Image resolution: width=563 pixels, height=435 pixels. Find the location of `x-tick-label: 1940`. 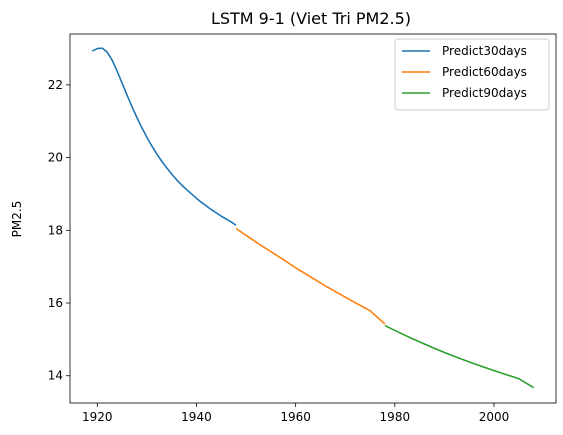

x-tick-label: 1940 is located at coordinates (196, 417).